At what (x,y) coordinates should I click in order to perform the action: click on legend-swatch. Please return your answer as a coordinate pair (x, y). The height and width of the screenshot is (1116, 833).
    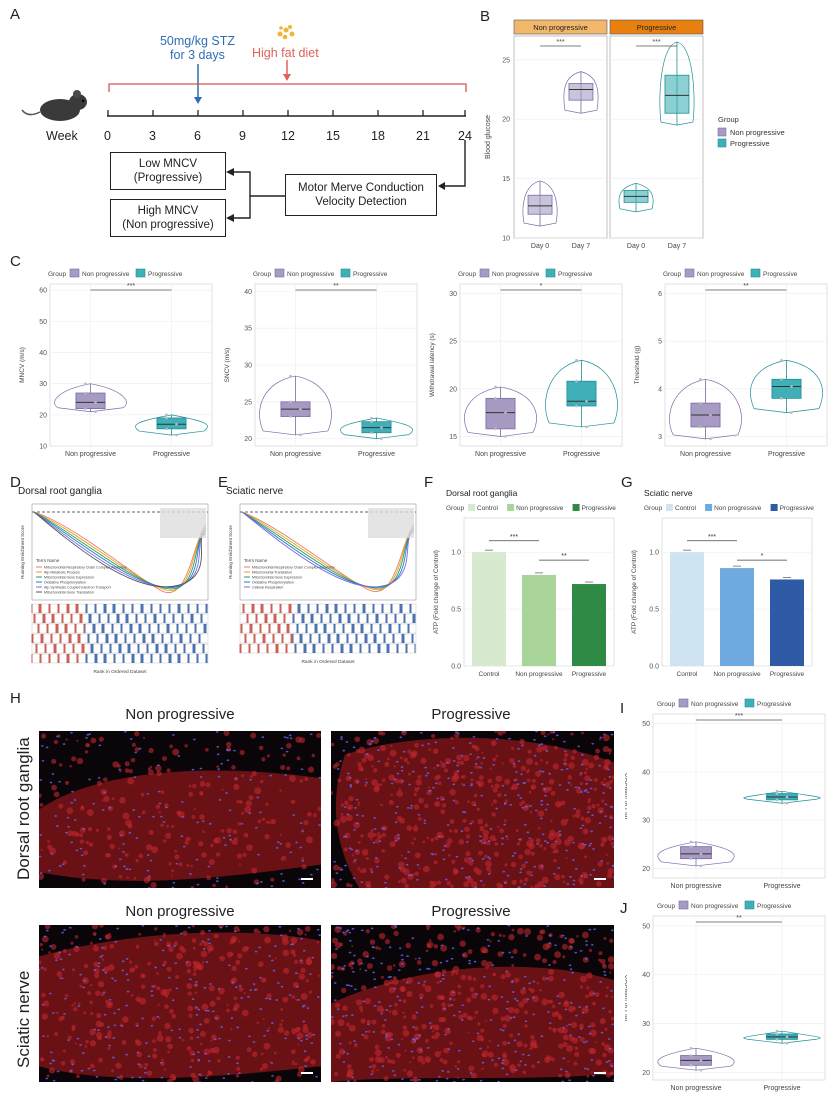
    Looking at the image, I should click on (471, 507).